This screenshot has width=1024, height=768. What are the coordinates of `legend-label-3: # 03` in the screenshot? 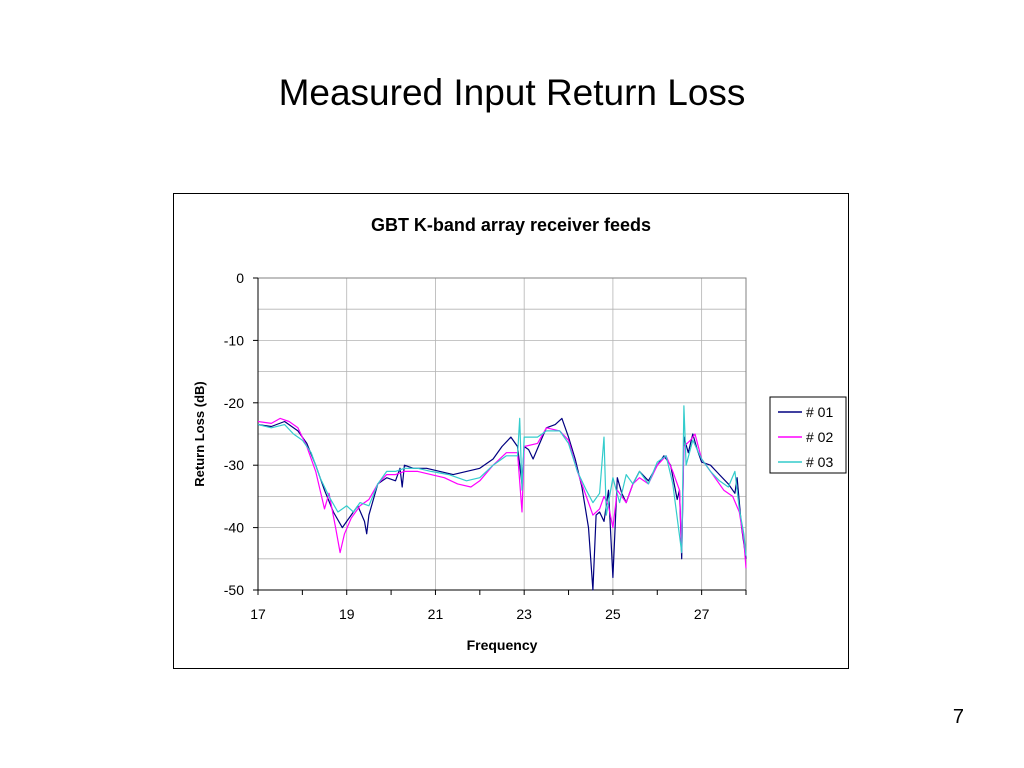 It's located at (819, 462).